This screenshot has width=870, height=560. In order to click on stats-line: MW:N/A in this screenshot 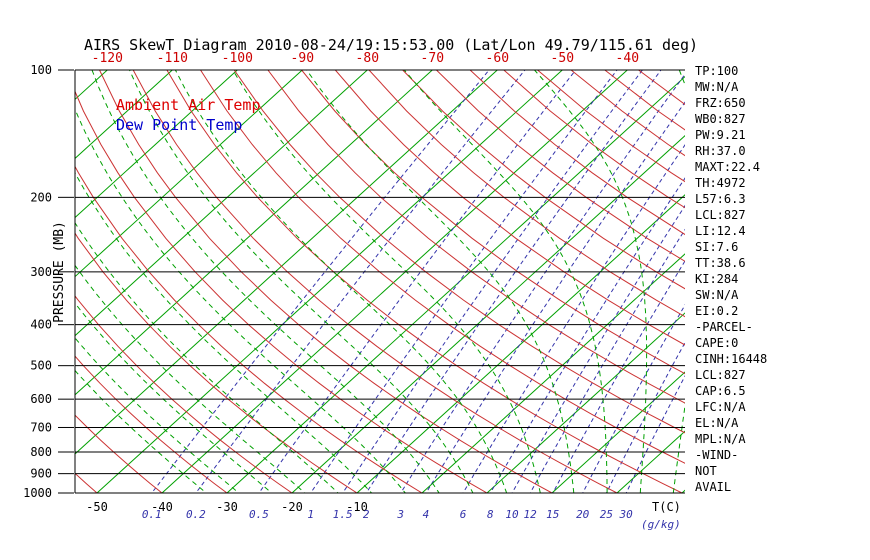, I will do `click(717, 87)`.